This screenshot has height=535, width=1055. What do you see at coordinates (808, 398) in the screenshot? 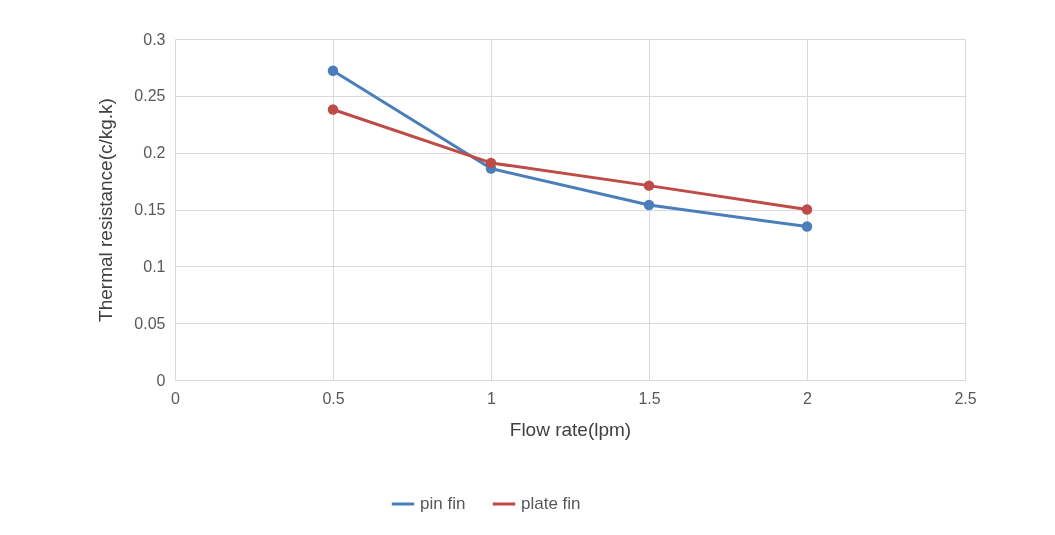
I see `x-tick-label: 2` at bounding box center [808, 398].